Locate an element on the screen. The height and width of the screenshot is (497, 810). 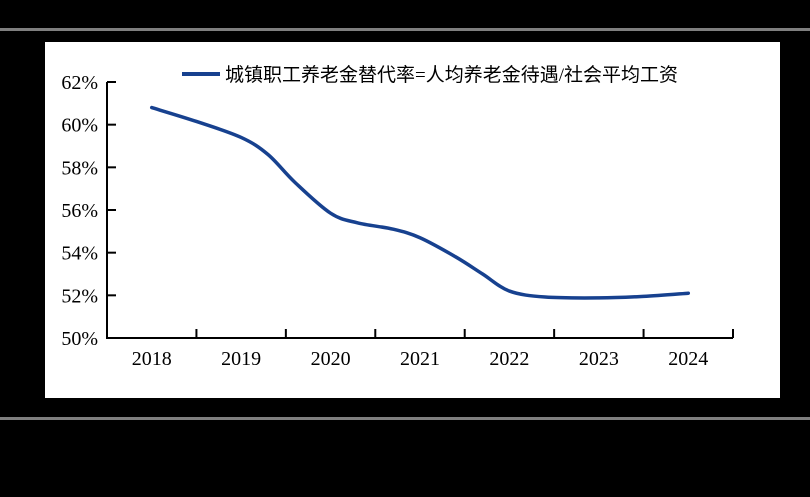
chart-legend: 城镇职工养老金替代率=人均养老金待遇/社会平均工资 is located at coordinates (430, 75).